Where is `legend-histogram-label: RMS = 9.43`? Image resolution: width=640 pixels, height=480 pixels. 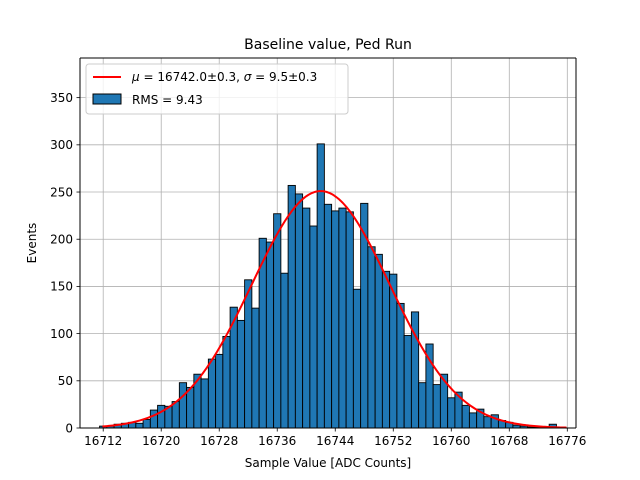
legend-histogram-label: RMS = 9.43 is located at coordinates (167, 100).